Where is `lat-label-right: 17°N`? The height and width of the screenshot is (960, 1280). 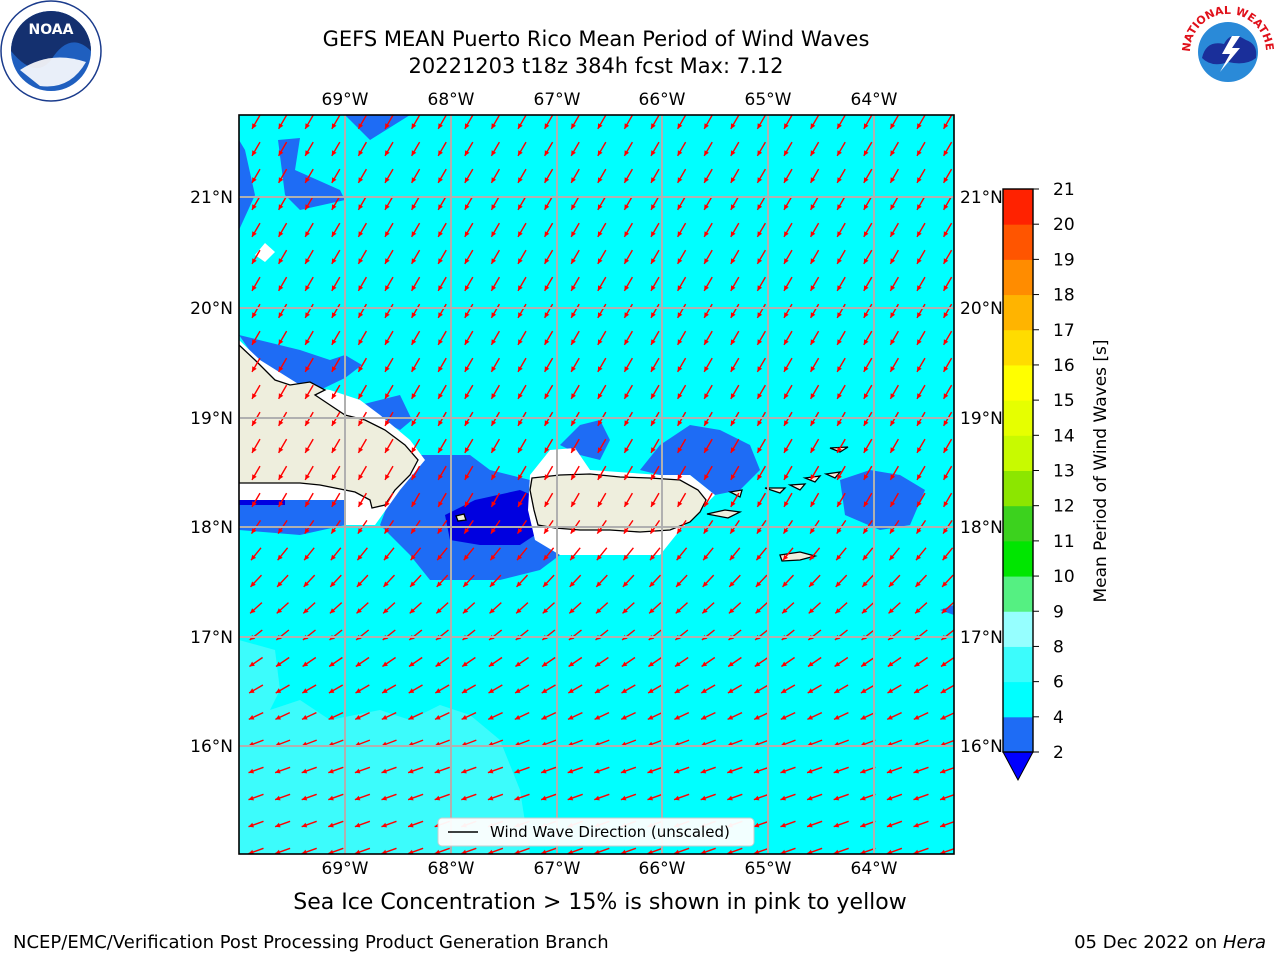
lat-label-right: 17°N is located at coordinates (981, 638).